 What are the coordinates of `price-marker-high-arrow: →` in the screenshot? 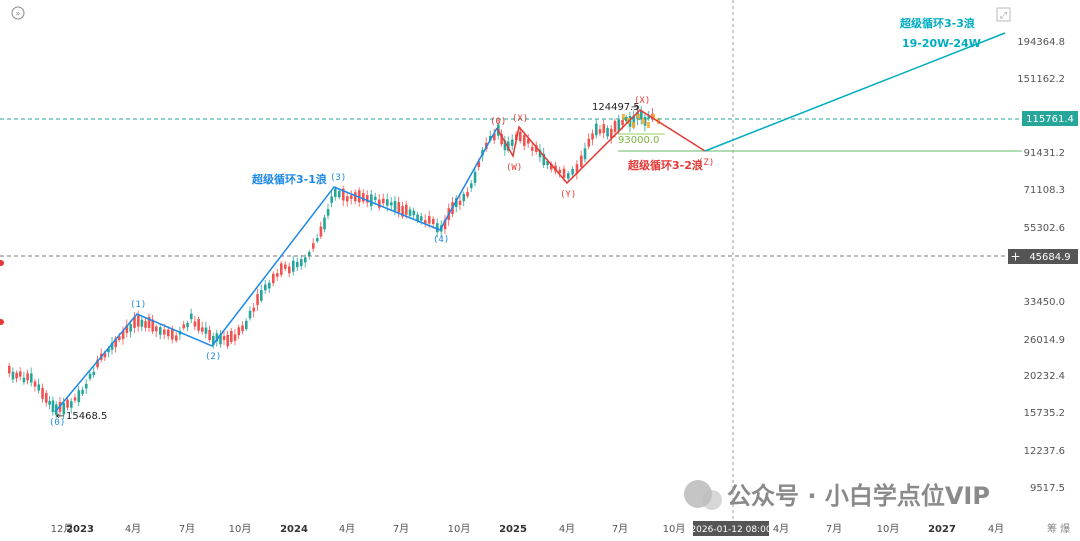 It's located at (635, 107).